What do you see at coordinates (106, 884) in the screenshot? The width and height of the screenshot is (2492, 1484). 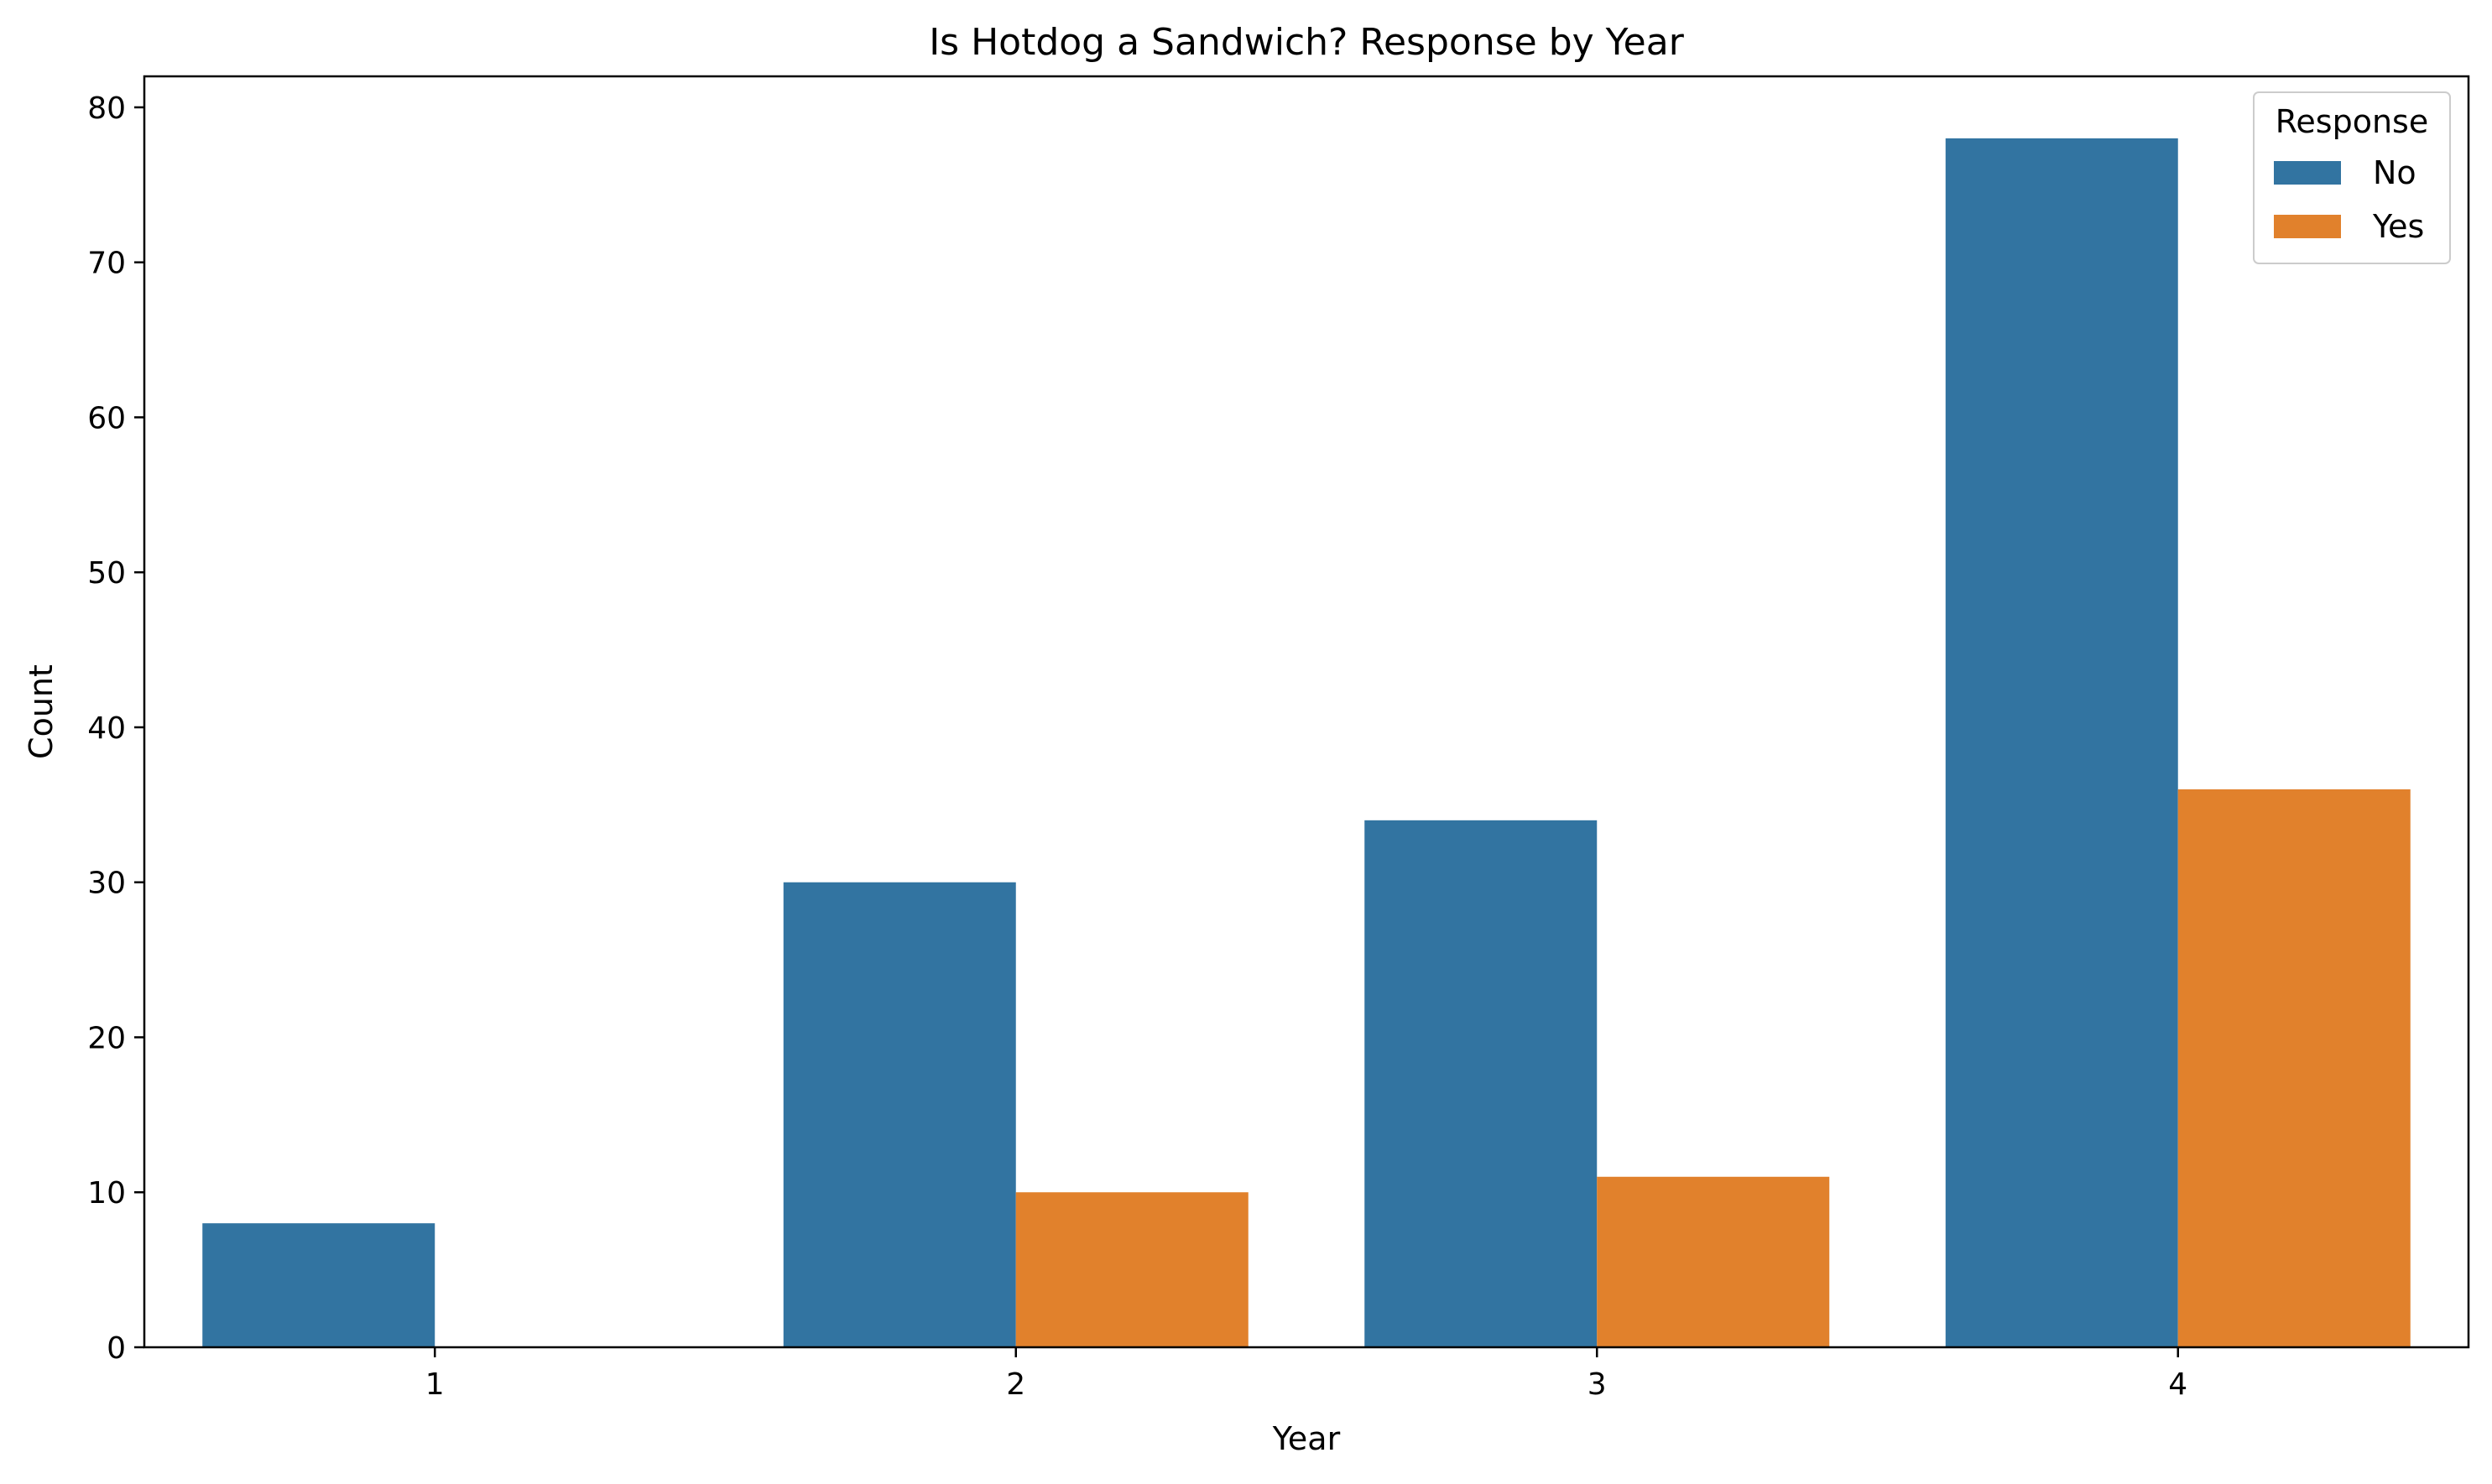 I see `y-tick-label: 30` at bounding box center [106, 884].